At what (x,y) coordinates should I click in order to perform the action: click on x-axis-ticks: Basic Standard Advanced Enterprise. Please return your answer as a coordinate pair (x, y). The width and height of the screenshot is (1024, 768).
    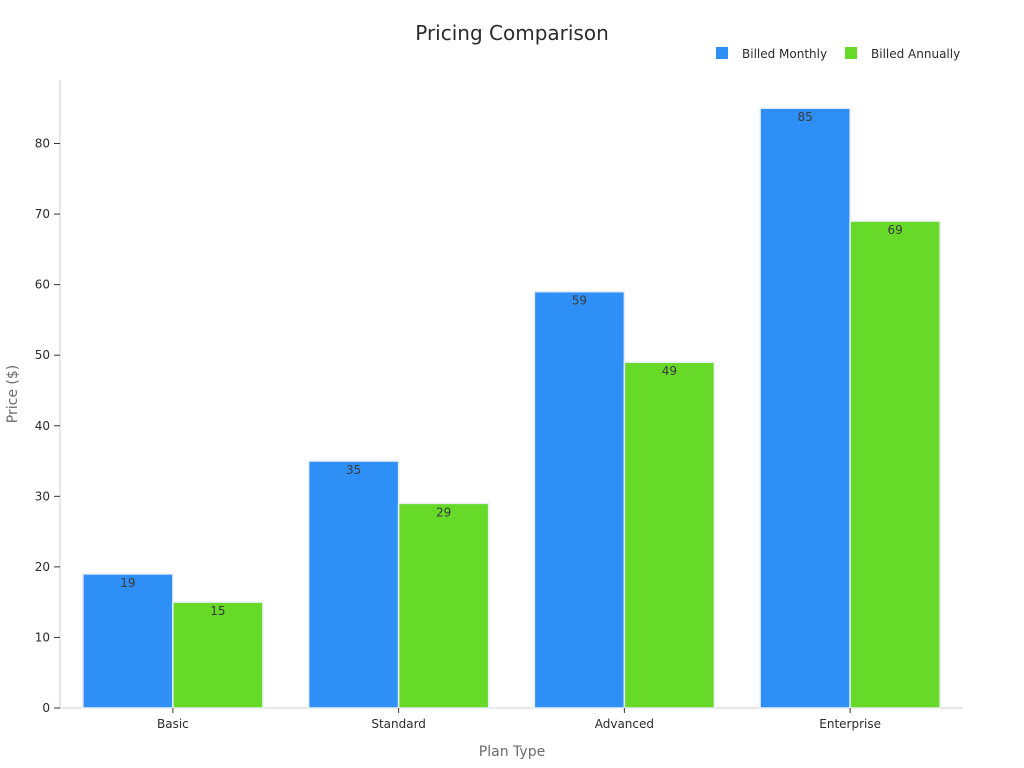
    Looking at the image, I should click on (519, 719).